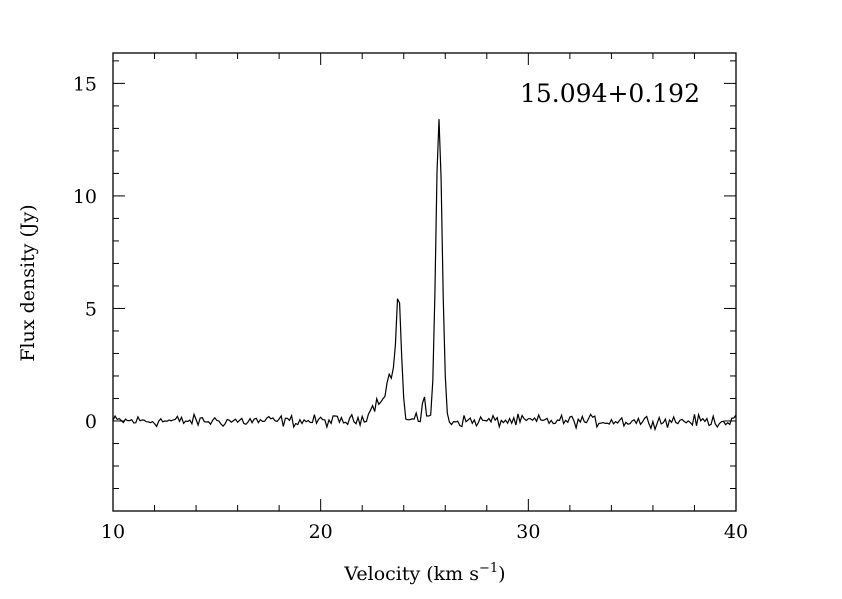 This screenshot has width=842, height=599. I want to click on x-axis-label-main: Velocity (km s, so click(411, 574).